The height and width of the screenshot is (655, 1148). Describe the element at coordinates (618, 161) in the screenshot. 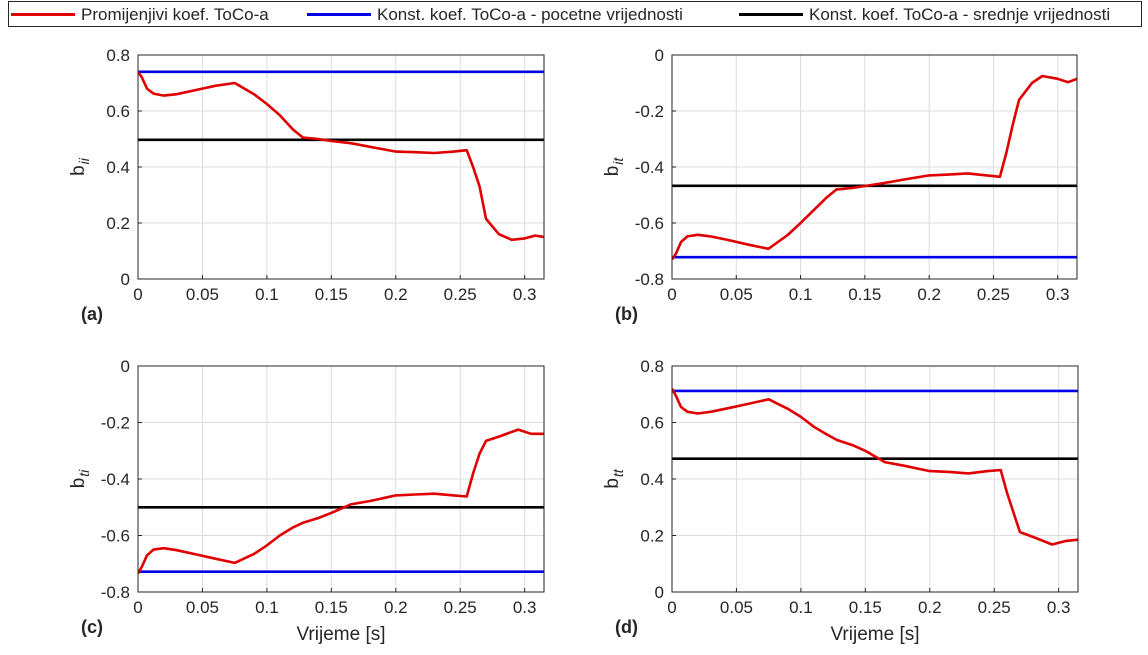

I see `y-axis-label-subscript: it` at that location.